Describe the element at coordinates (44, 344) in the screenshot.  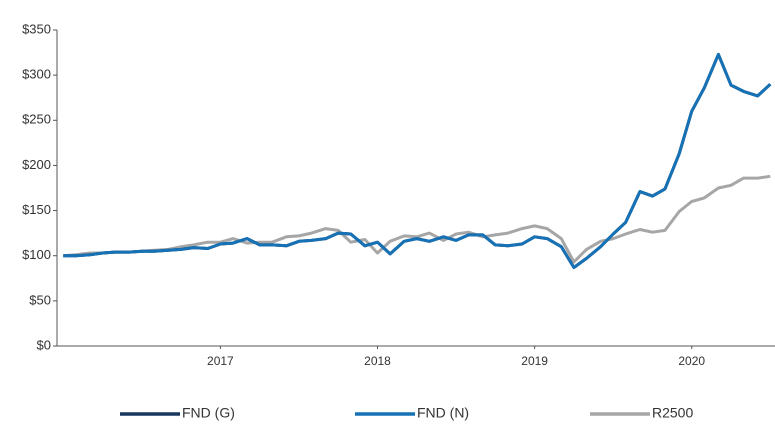
I see `y-tick-label: $0` at that location.